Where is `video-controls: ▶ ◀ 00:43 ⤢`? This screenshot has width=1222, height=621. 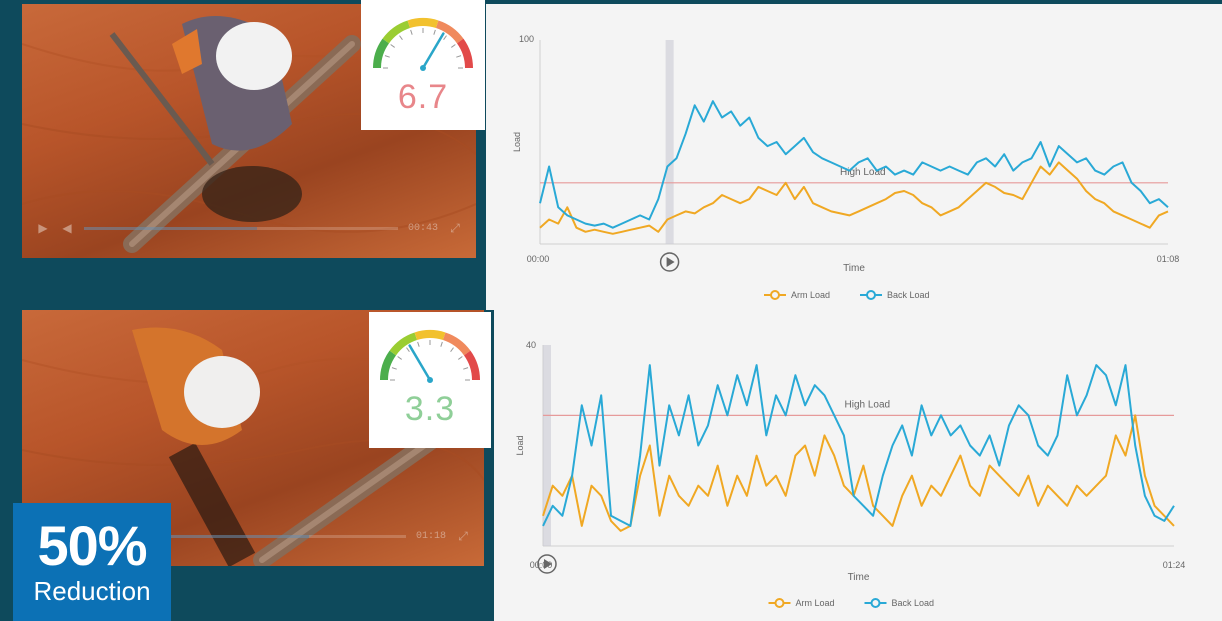
video-controls: ▶ ◀ 00:43 ⤢ is located at coordinates (249, 228).